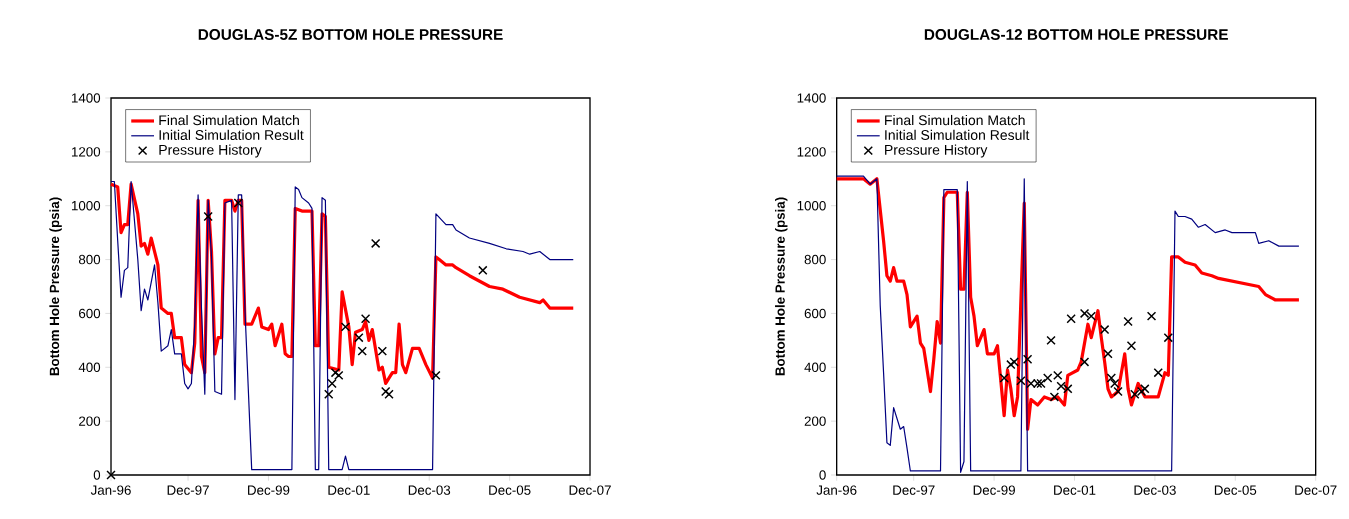  Describe the element at coordinates (1076, 34) in the screenshot. I see `chart-title: DOUGLAS-12 BOTTOM HOLE PRESSURE` at that location.